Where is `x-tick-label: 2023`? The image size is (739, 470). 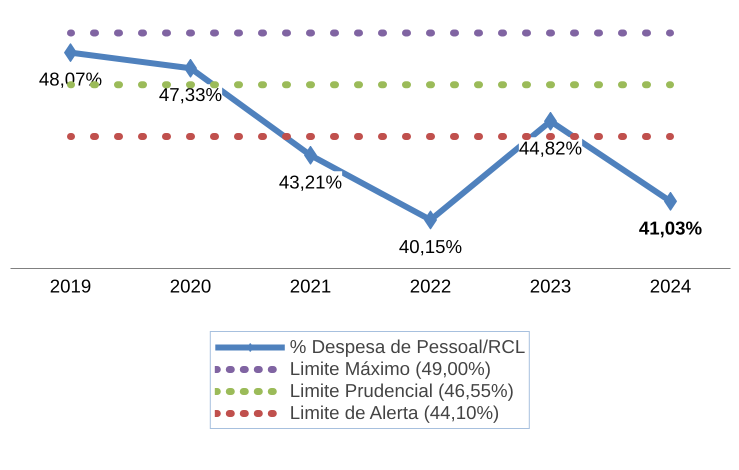
x-tick-label: 2023 is located at coordinates (551, 286).